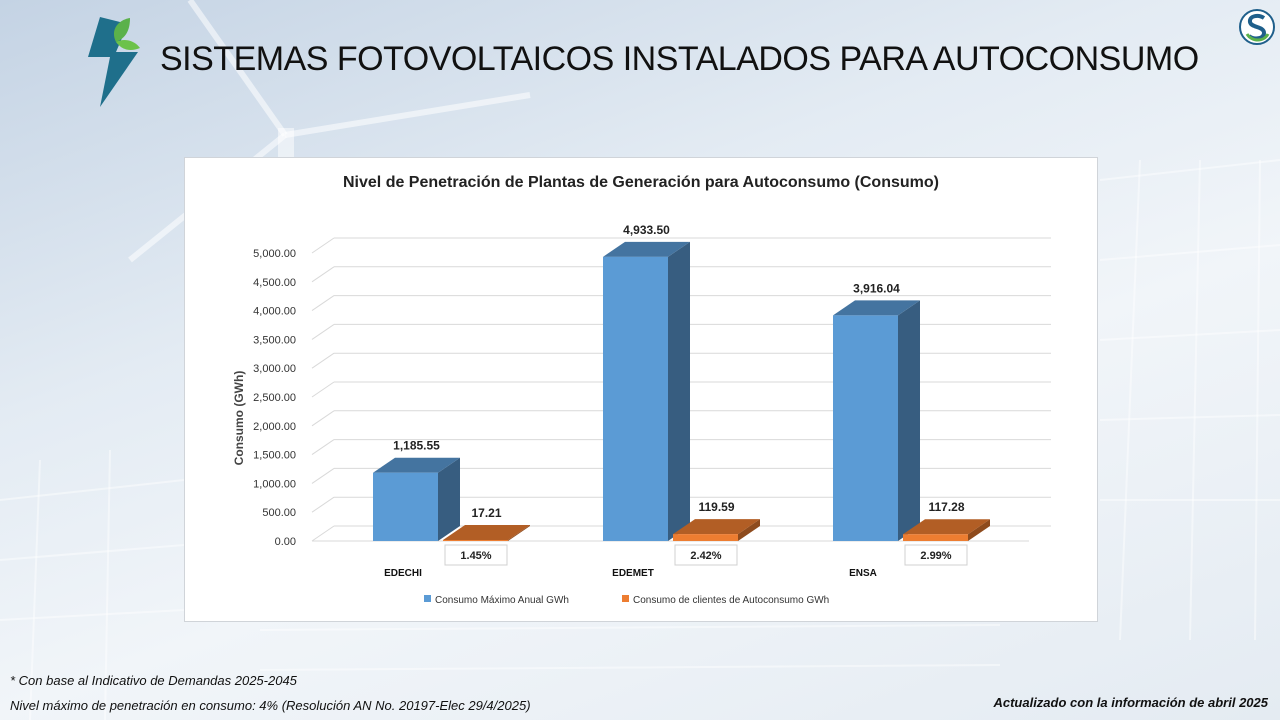  Describe the element at coordinates (731, 600) in the screenshot. I see `legend-label-series2: Consumo de clientes de Autoconsumo GWh` at that location.